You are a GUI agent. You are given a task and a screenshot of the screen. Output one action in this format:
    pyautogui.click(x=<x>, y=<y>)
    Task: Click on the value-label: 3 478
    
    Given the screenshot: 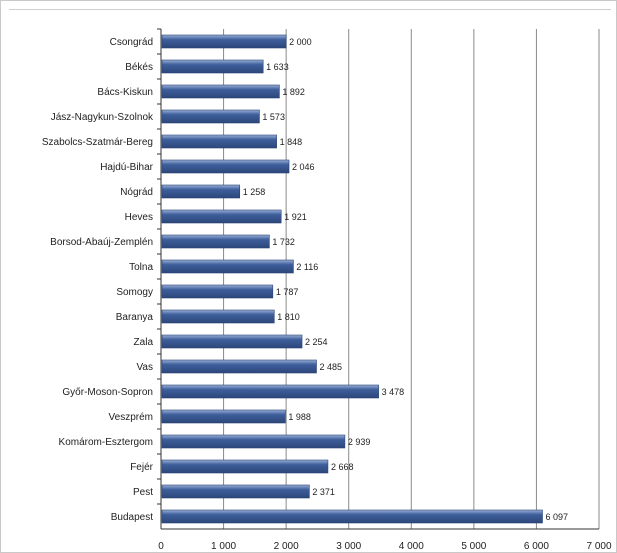 What is the action you would take?
    pyautogui.click(x=393, y=392)
    